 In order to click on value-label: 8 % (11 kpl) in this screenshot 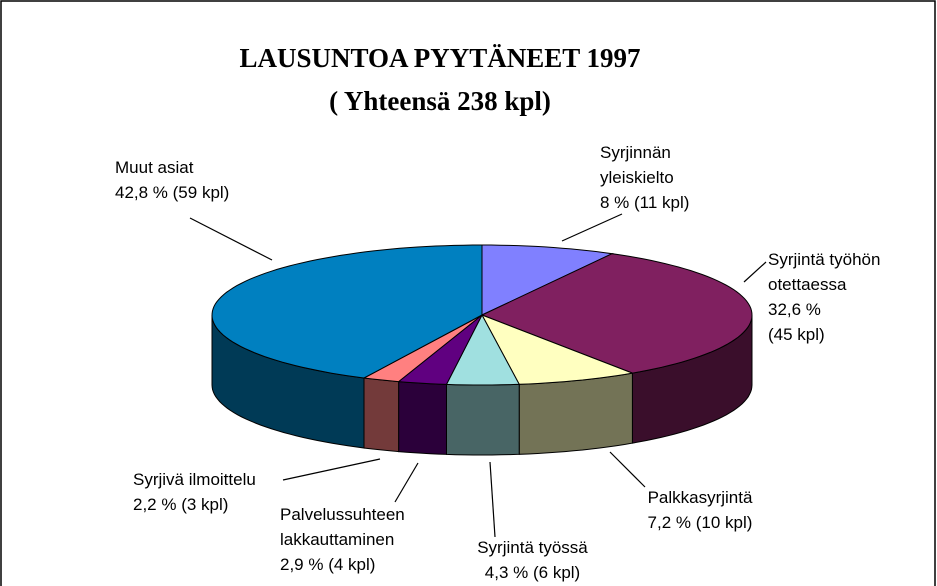, I will do `click(645, 202)`.